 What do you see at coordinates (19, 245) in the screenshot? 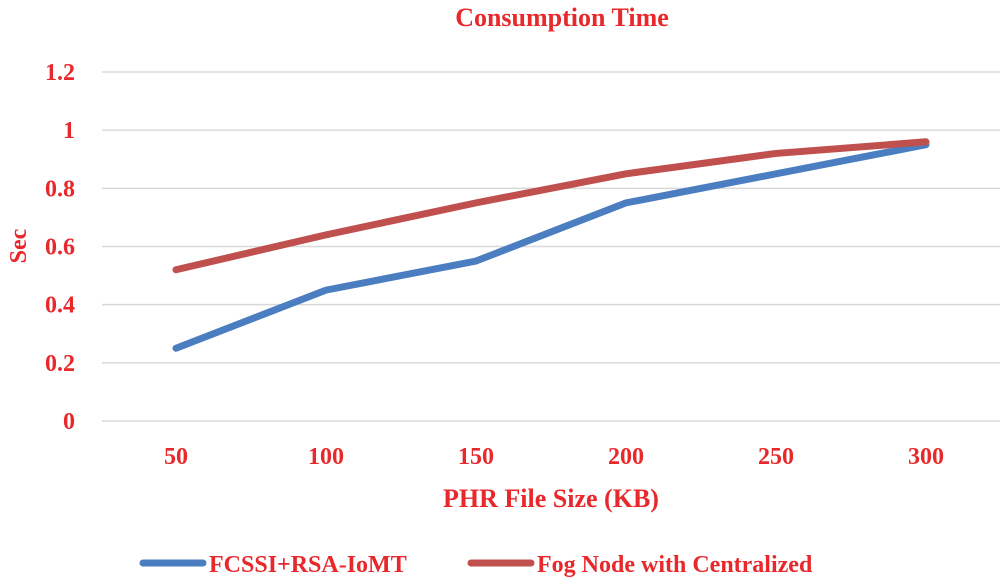
I see `y-axis-label: Sec` at bounding box center [19, 245].